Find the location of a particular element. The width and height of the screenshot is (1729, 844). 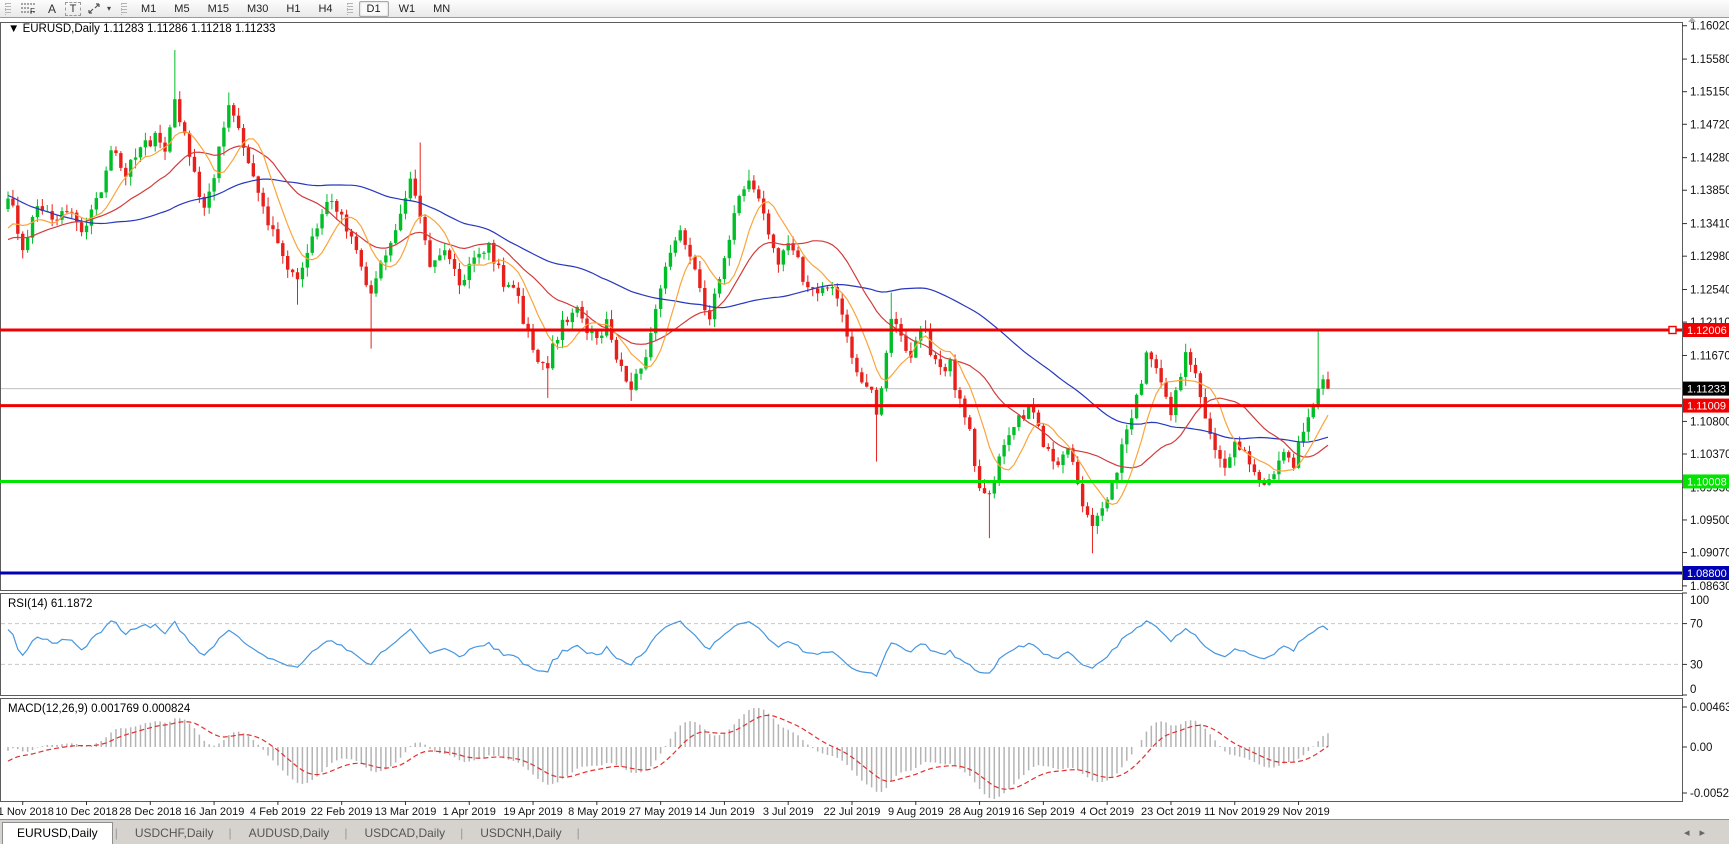

chart-panel-frame is located at coordinates (841, 644).